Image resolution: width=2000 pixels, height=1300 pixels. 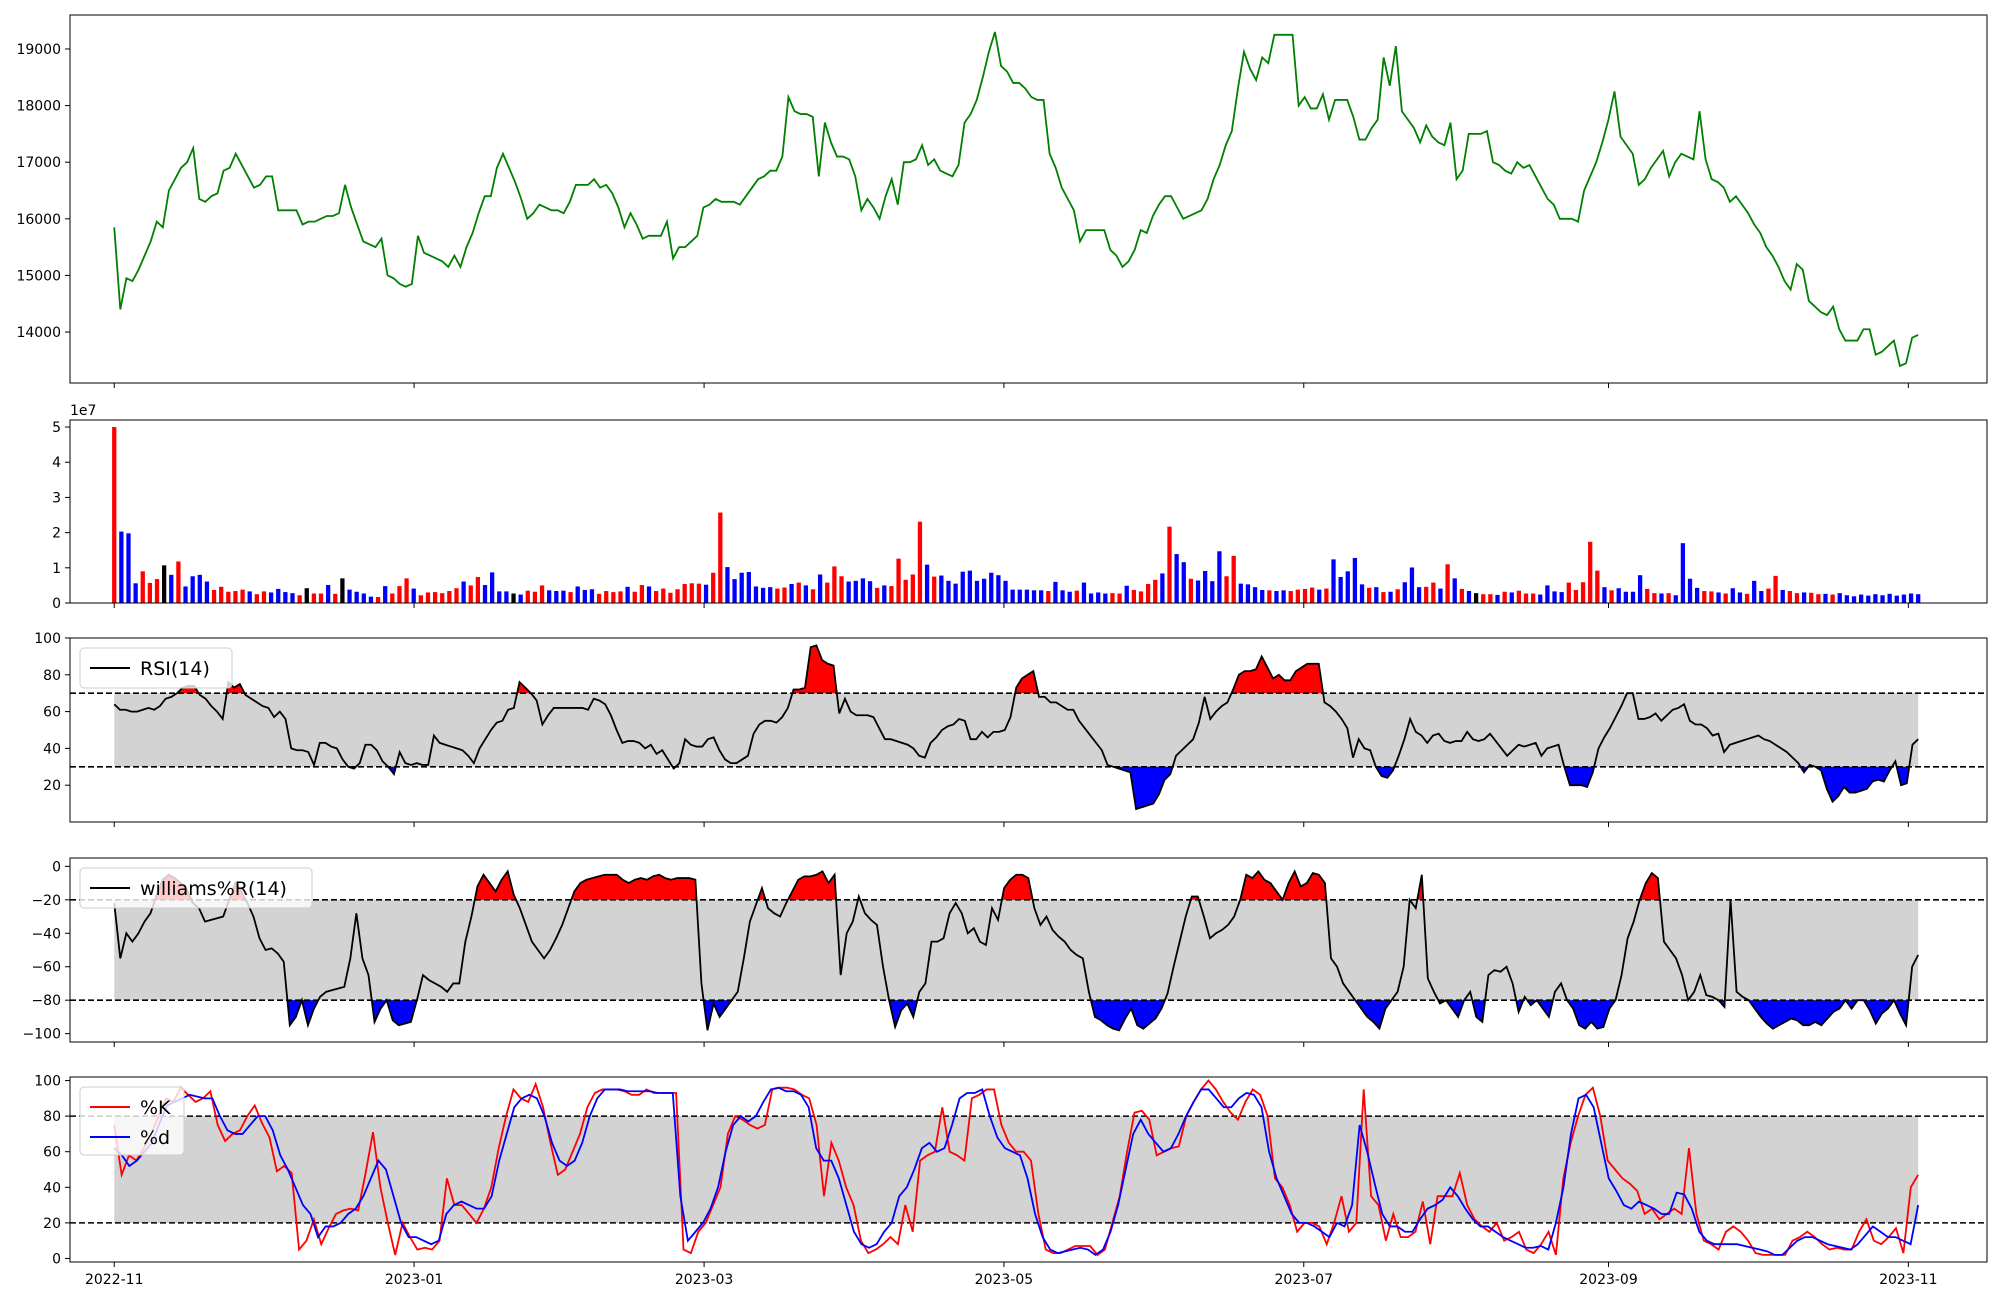 What do you see at coordinates (1004, 1280) in the screenshot?
I see `xtick-label: 2023-05` at bounding box center [1004, 1280].